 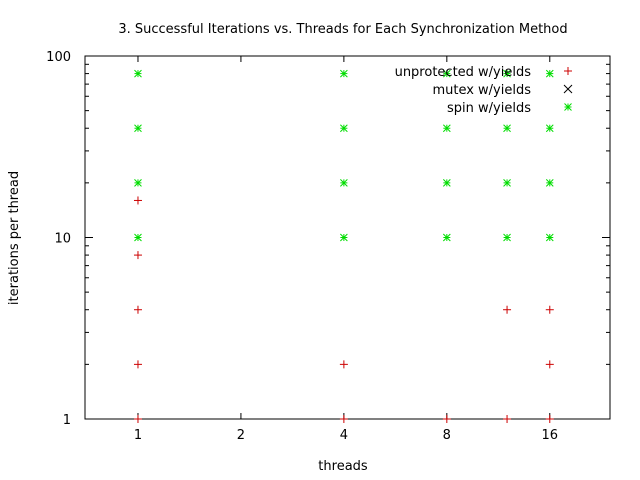 I want to click on y-tick-label: 1, so click(x=67, y=420).